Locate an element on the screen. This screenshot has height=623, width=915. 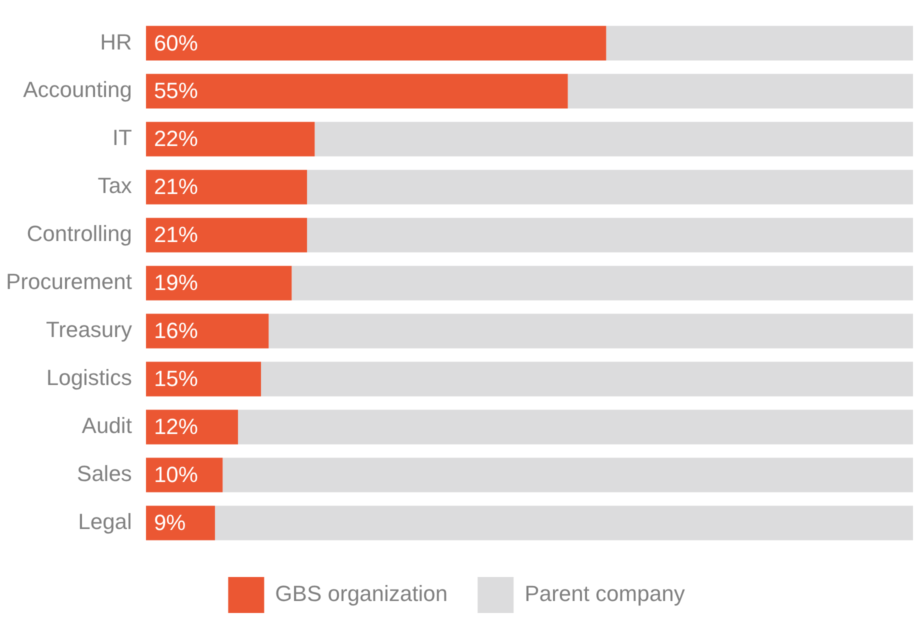
data-label: 12% is located at coordinates (176, 427).